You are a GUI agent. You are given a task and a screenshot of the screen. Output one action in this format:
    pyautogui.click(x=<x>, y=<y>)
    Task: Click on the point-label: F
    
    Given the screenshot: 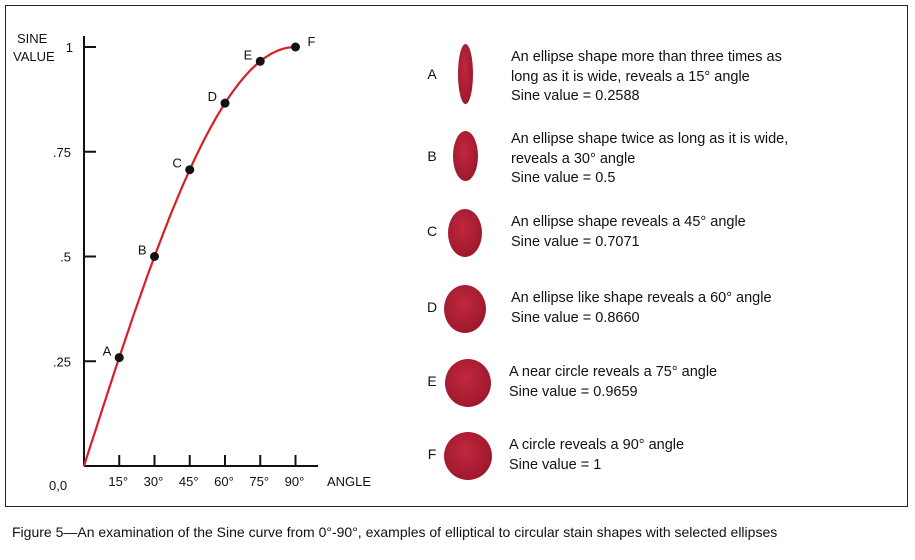 What is the action you would take?
    pyautogui.click(x=312, y=41)
    